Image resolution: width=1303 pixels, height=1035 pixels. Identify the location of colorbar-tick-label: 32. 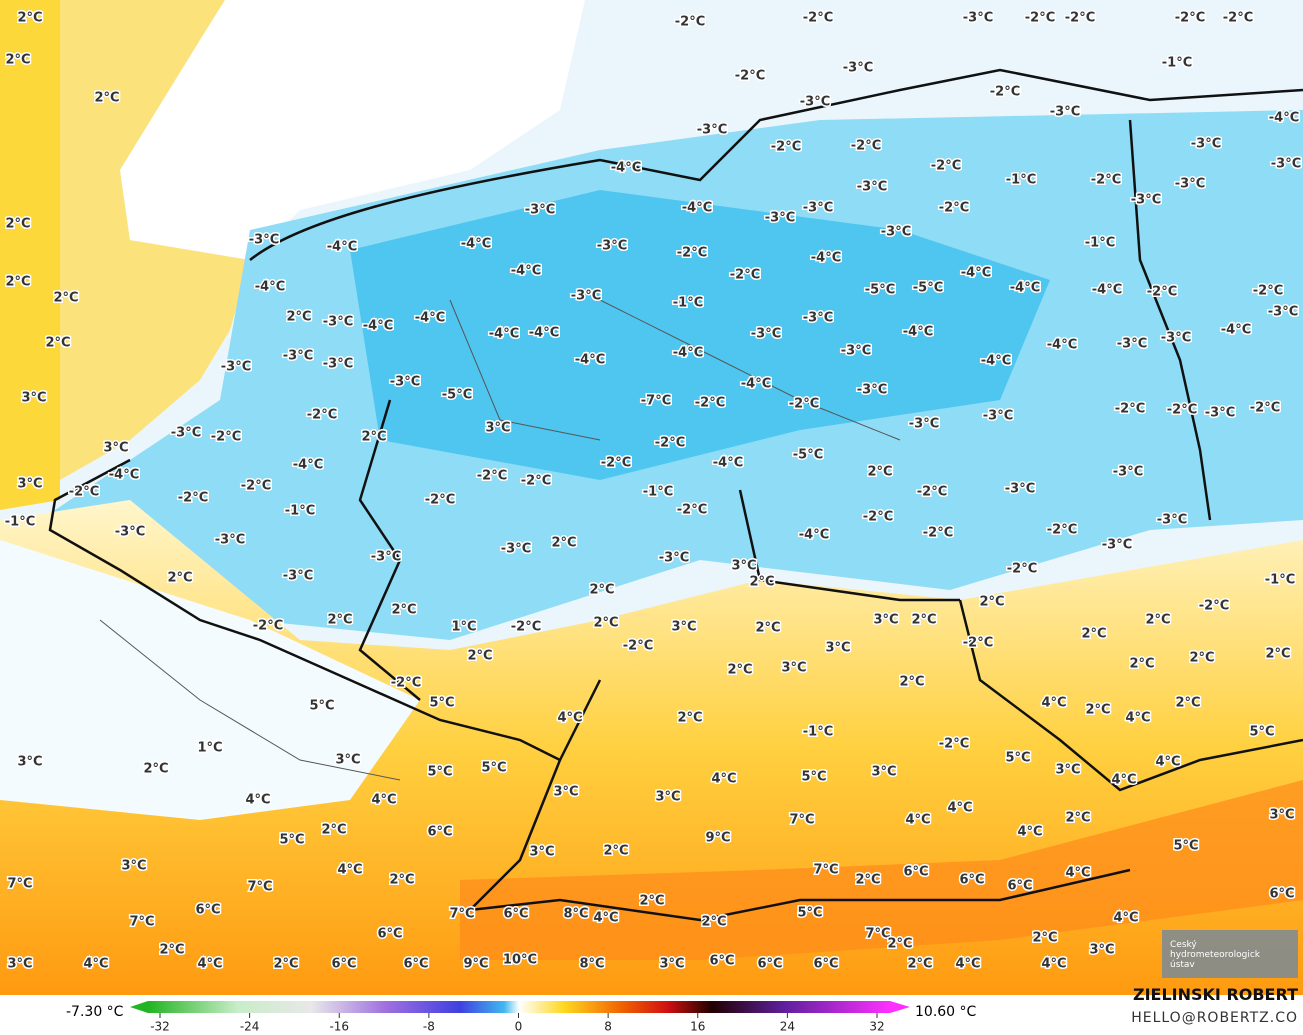
(876, 1027).